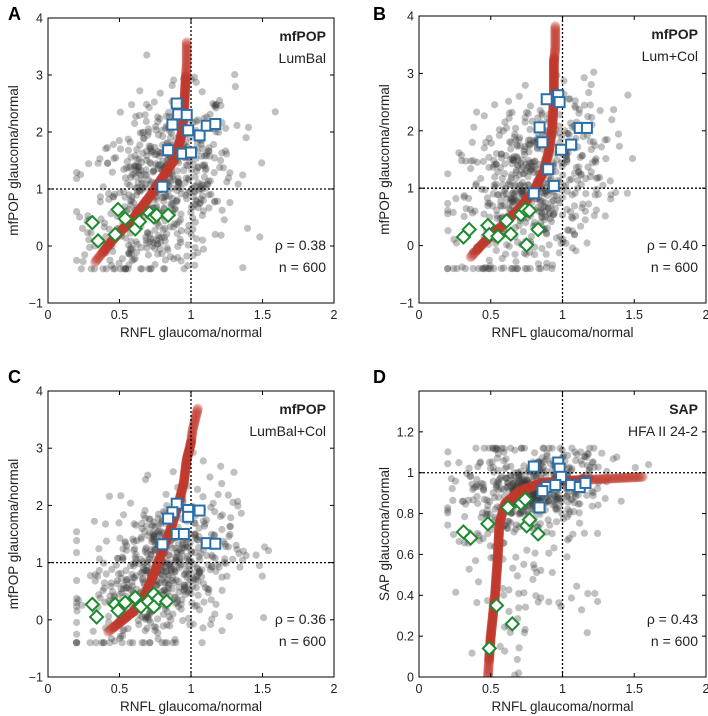  What do you see at coordinates (705, 315) in the screenshot?
I see `x-tick-label: 2` at bounding box center [705, 315].